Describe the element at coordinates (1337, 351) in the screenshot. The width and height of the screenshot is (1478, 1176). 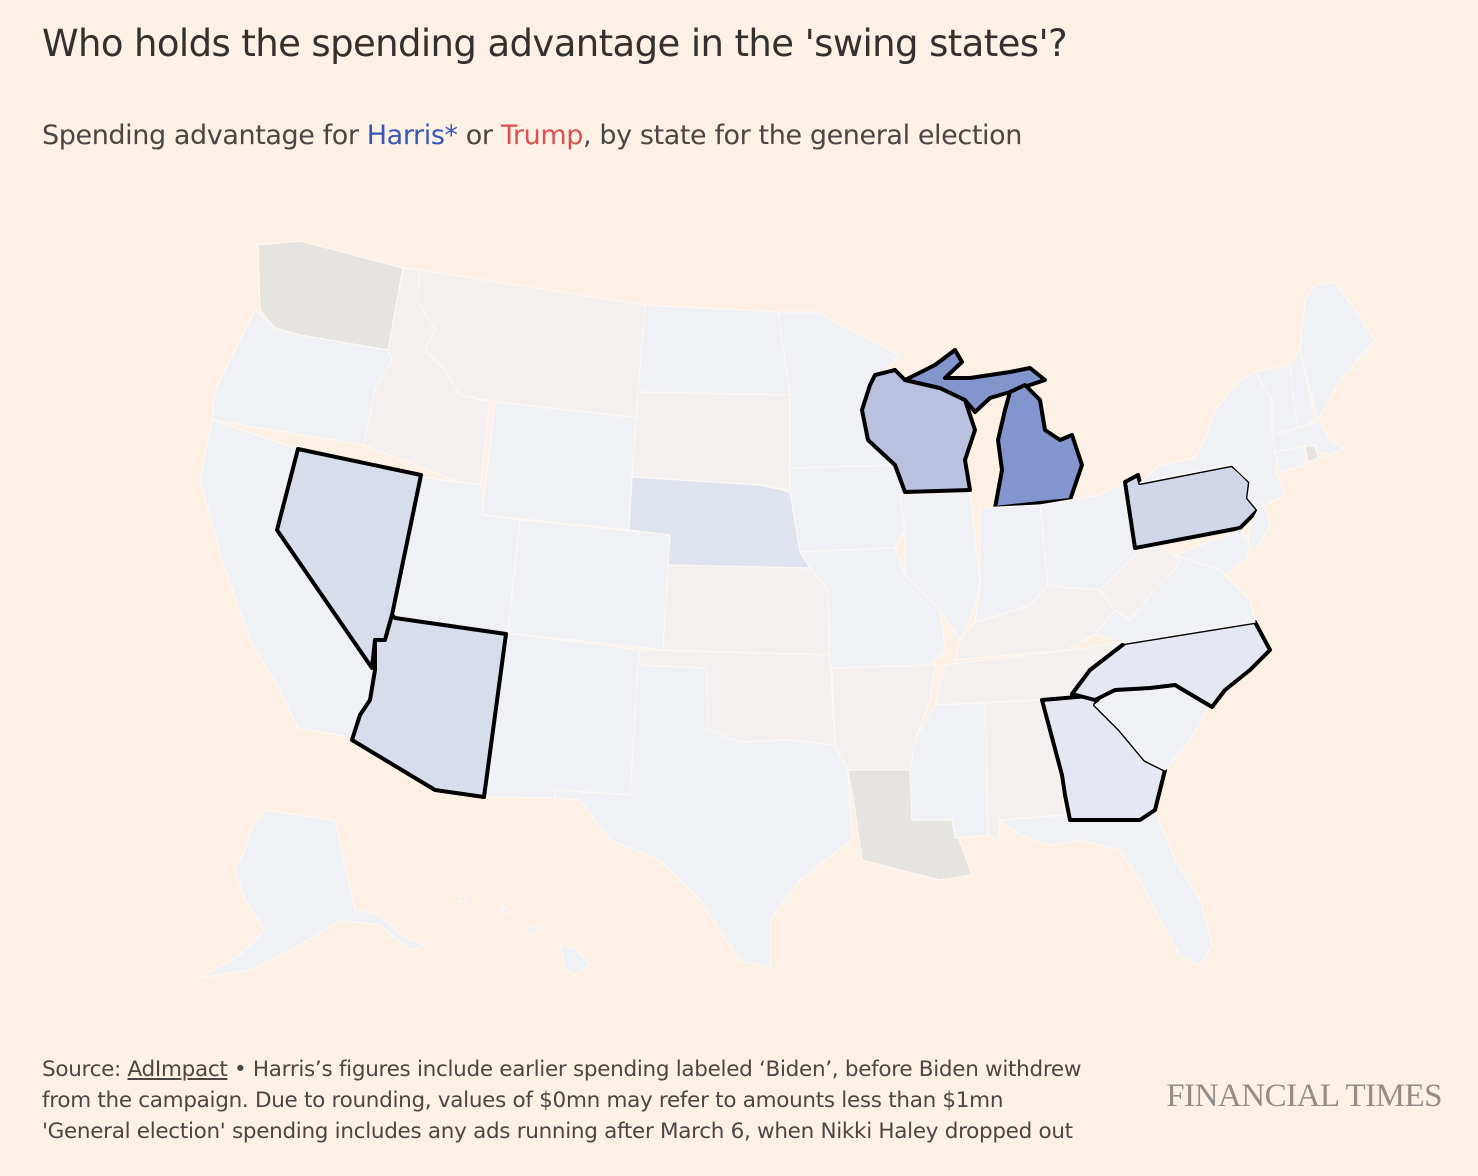
I see `state-maine` at that location.